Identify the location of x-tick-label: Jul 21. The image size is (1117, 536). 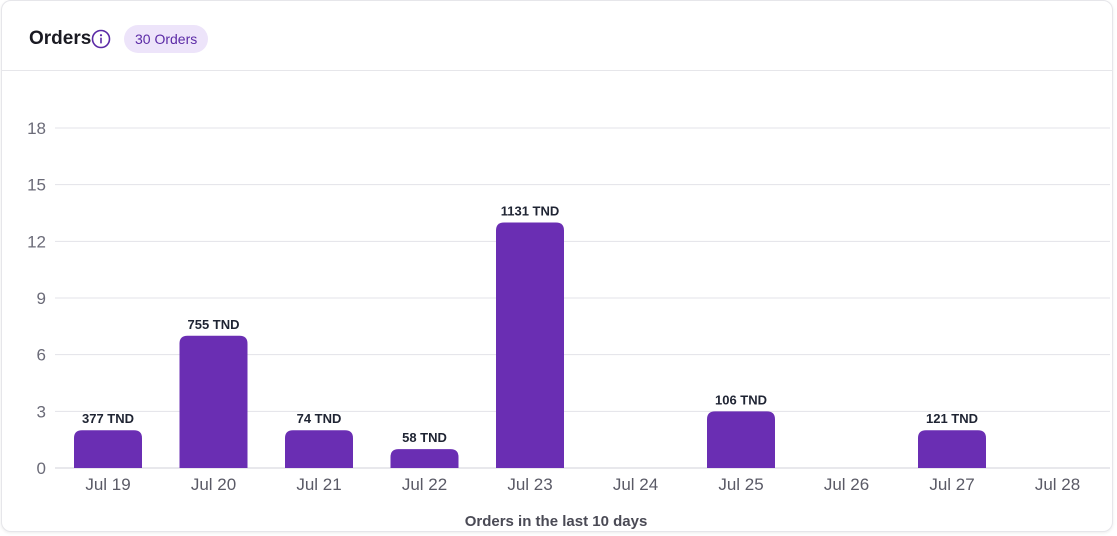
(318, 484).